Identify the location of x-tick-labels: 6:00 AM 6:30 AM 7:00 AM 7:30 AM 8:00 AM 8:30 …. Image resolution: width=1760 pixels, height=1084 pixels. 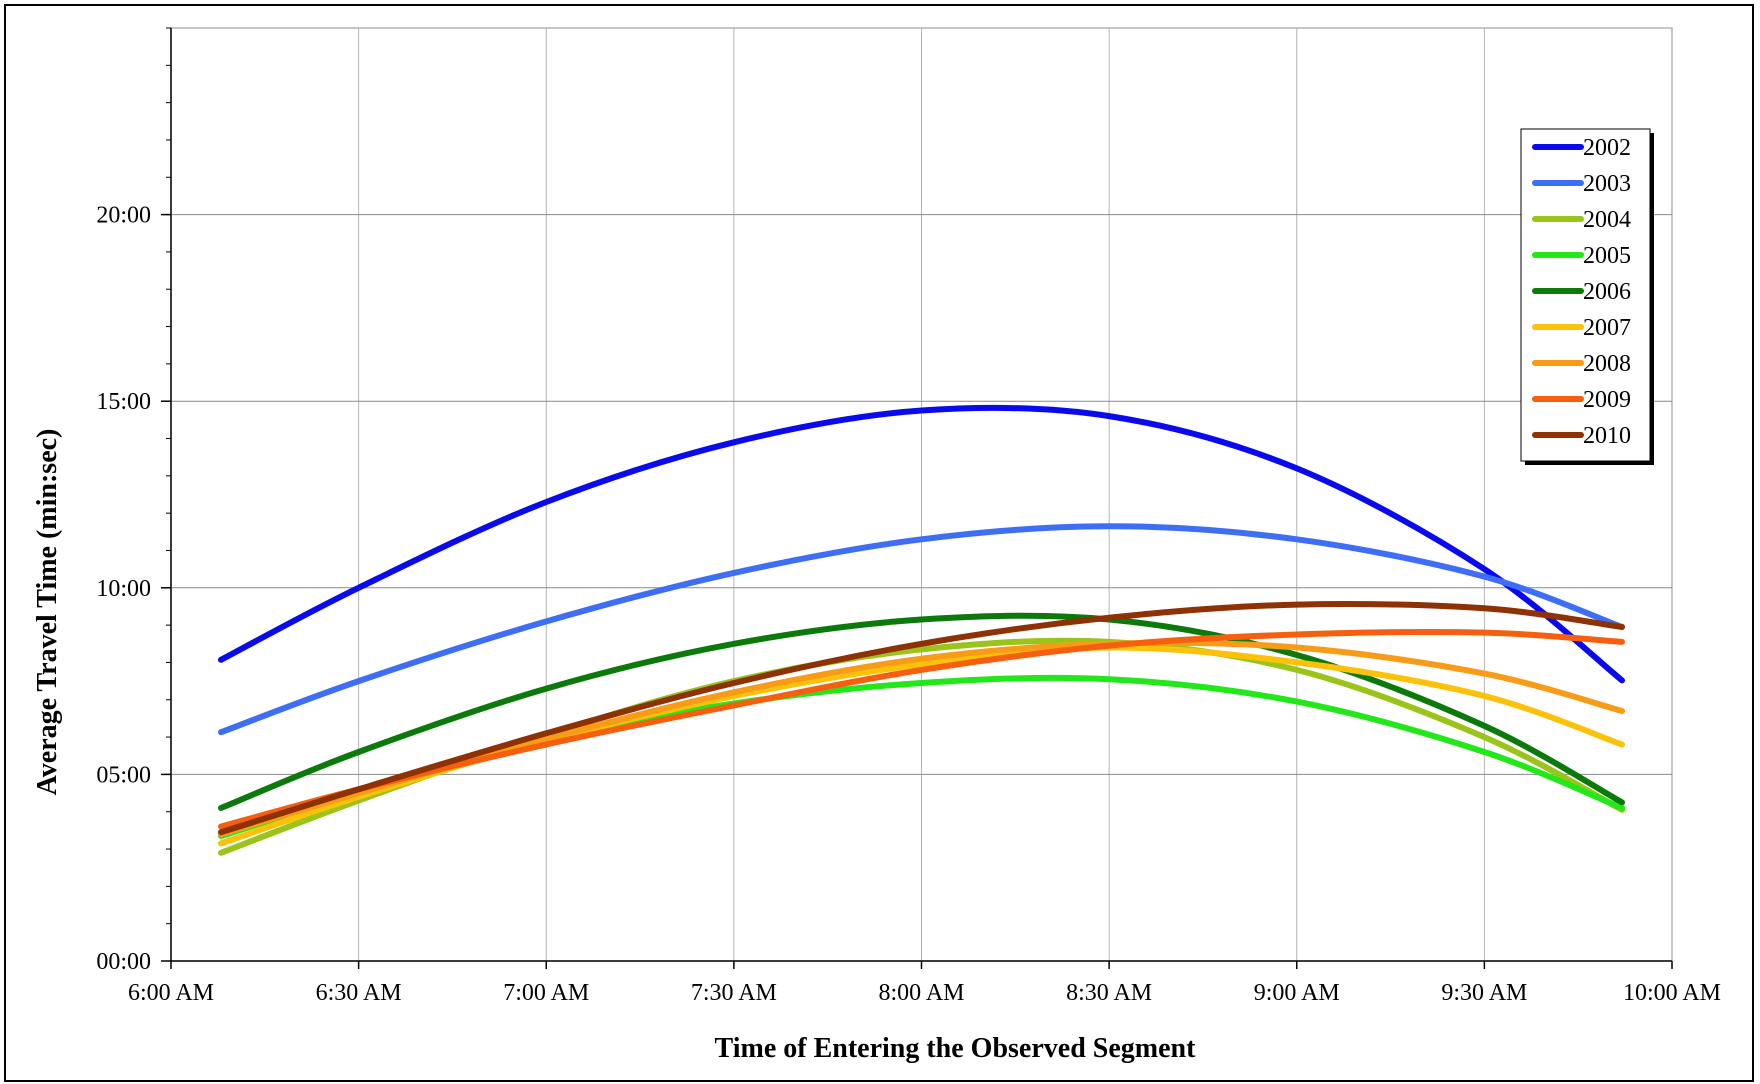
(924, 993).